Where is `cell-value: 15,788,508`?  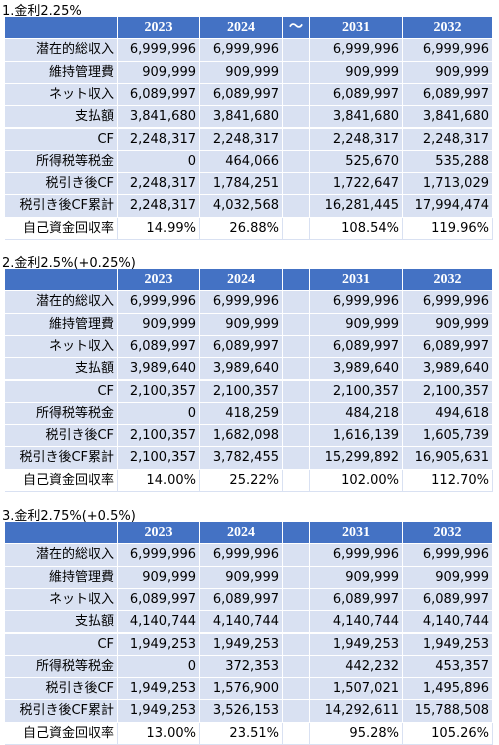 cell-value: 15,788,508 is located at coordinates (448, 711).